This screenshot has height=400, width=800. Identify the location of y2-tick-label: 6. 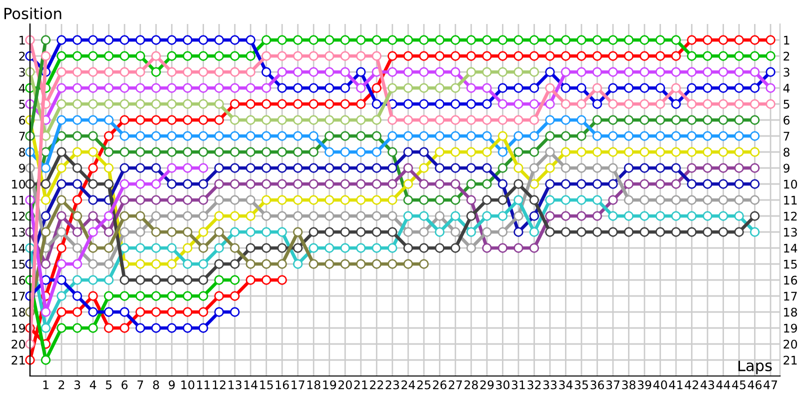
(787, 120).